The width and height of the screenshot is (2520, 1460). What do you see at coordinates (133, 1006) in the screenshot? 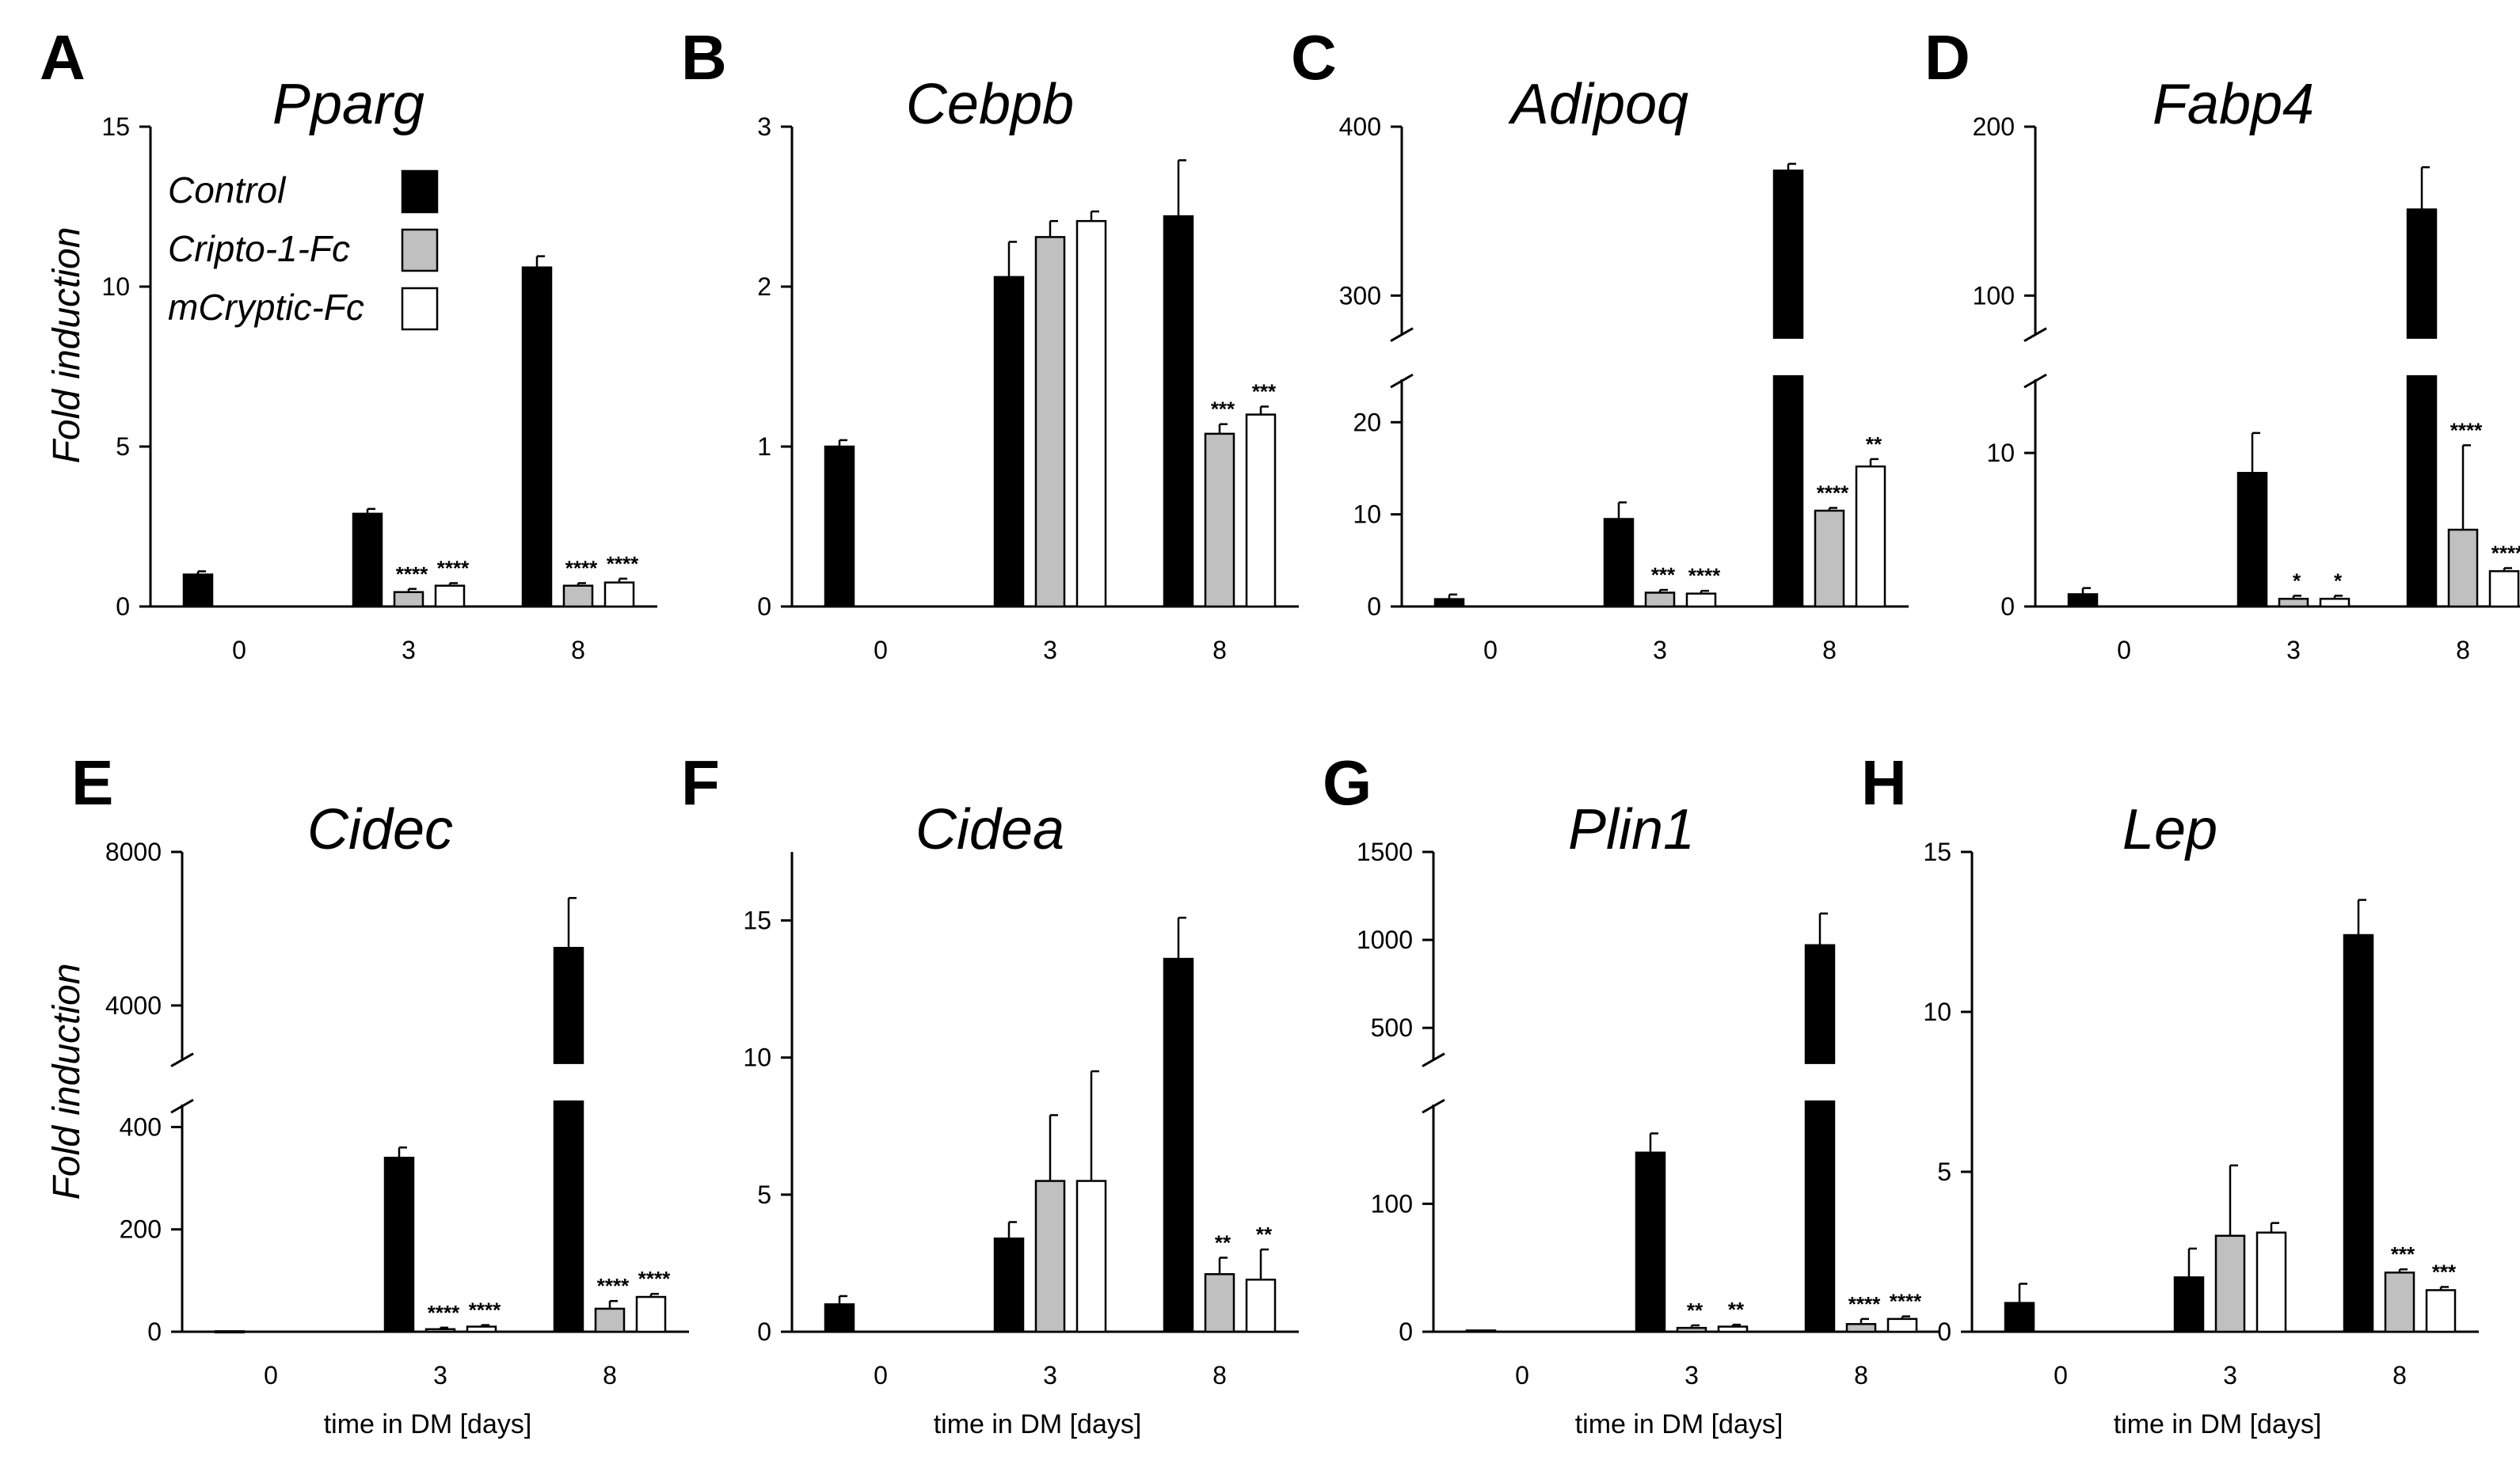
I see `y-tick-label: 4000` at bounding box center [133, 1006].